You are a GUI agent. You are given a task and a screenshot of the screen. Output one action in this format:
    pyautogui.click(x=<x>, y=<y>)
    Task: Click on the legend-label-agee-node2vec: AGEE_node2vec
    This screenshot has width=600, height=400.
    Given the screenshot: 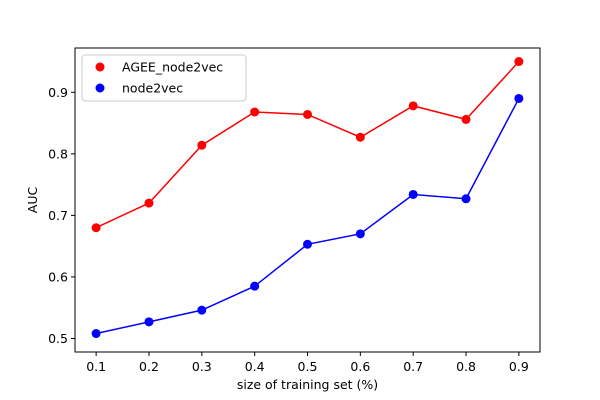 What is the action you would take?
    pyautogui.click(x=172, y=67)
    